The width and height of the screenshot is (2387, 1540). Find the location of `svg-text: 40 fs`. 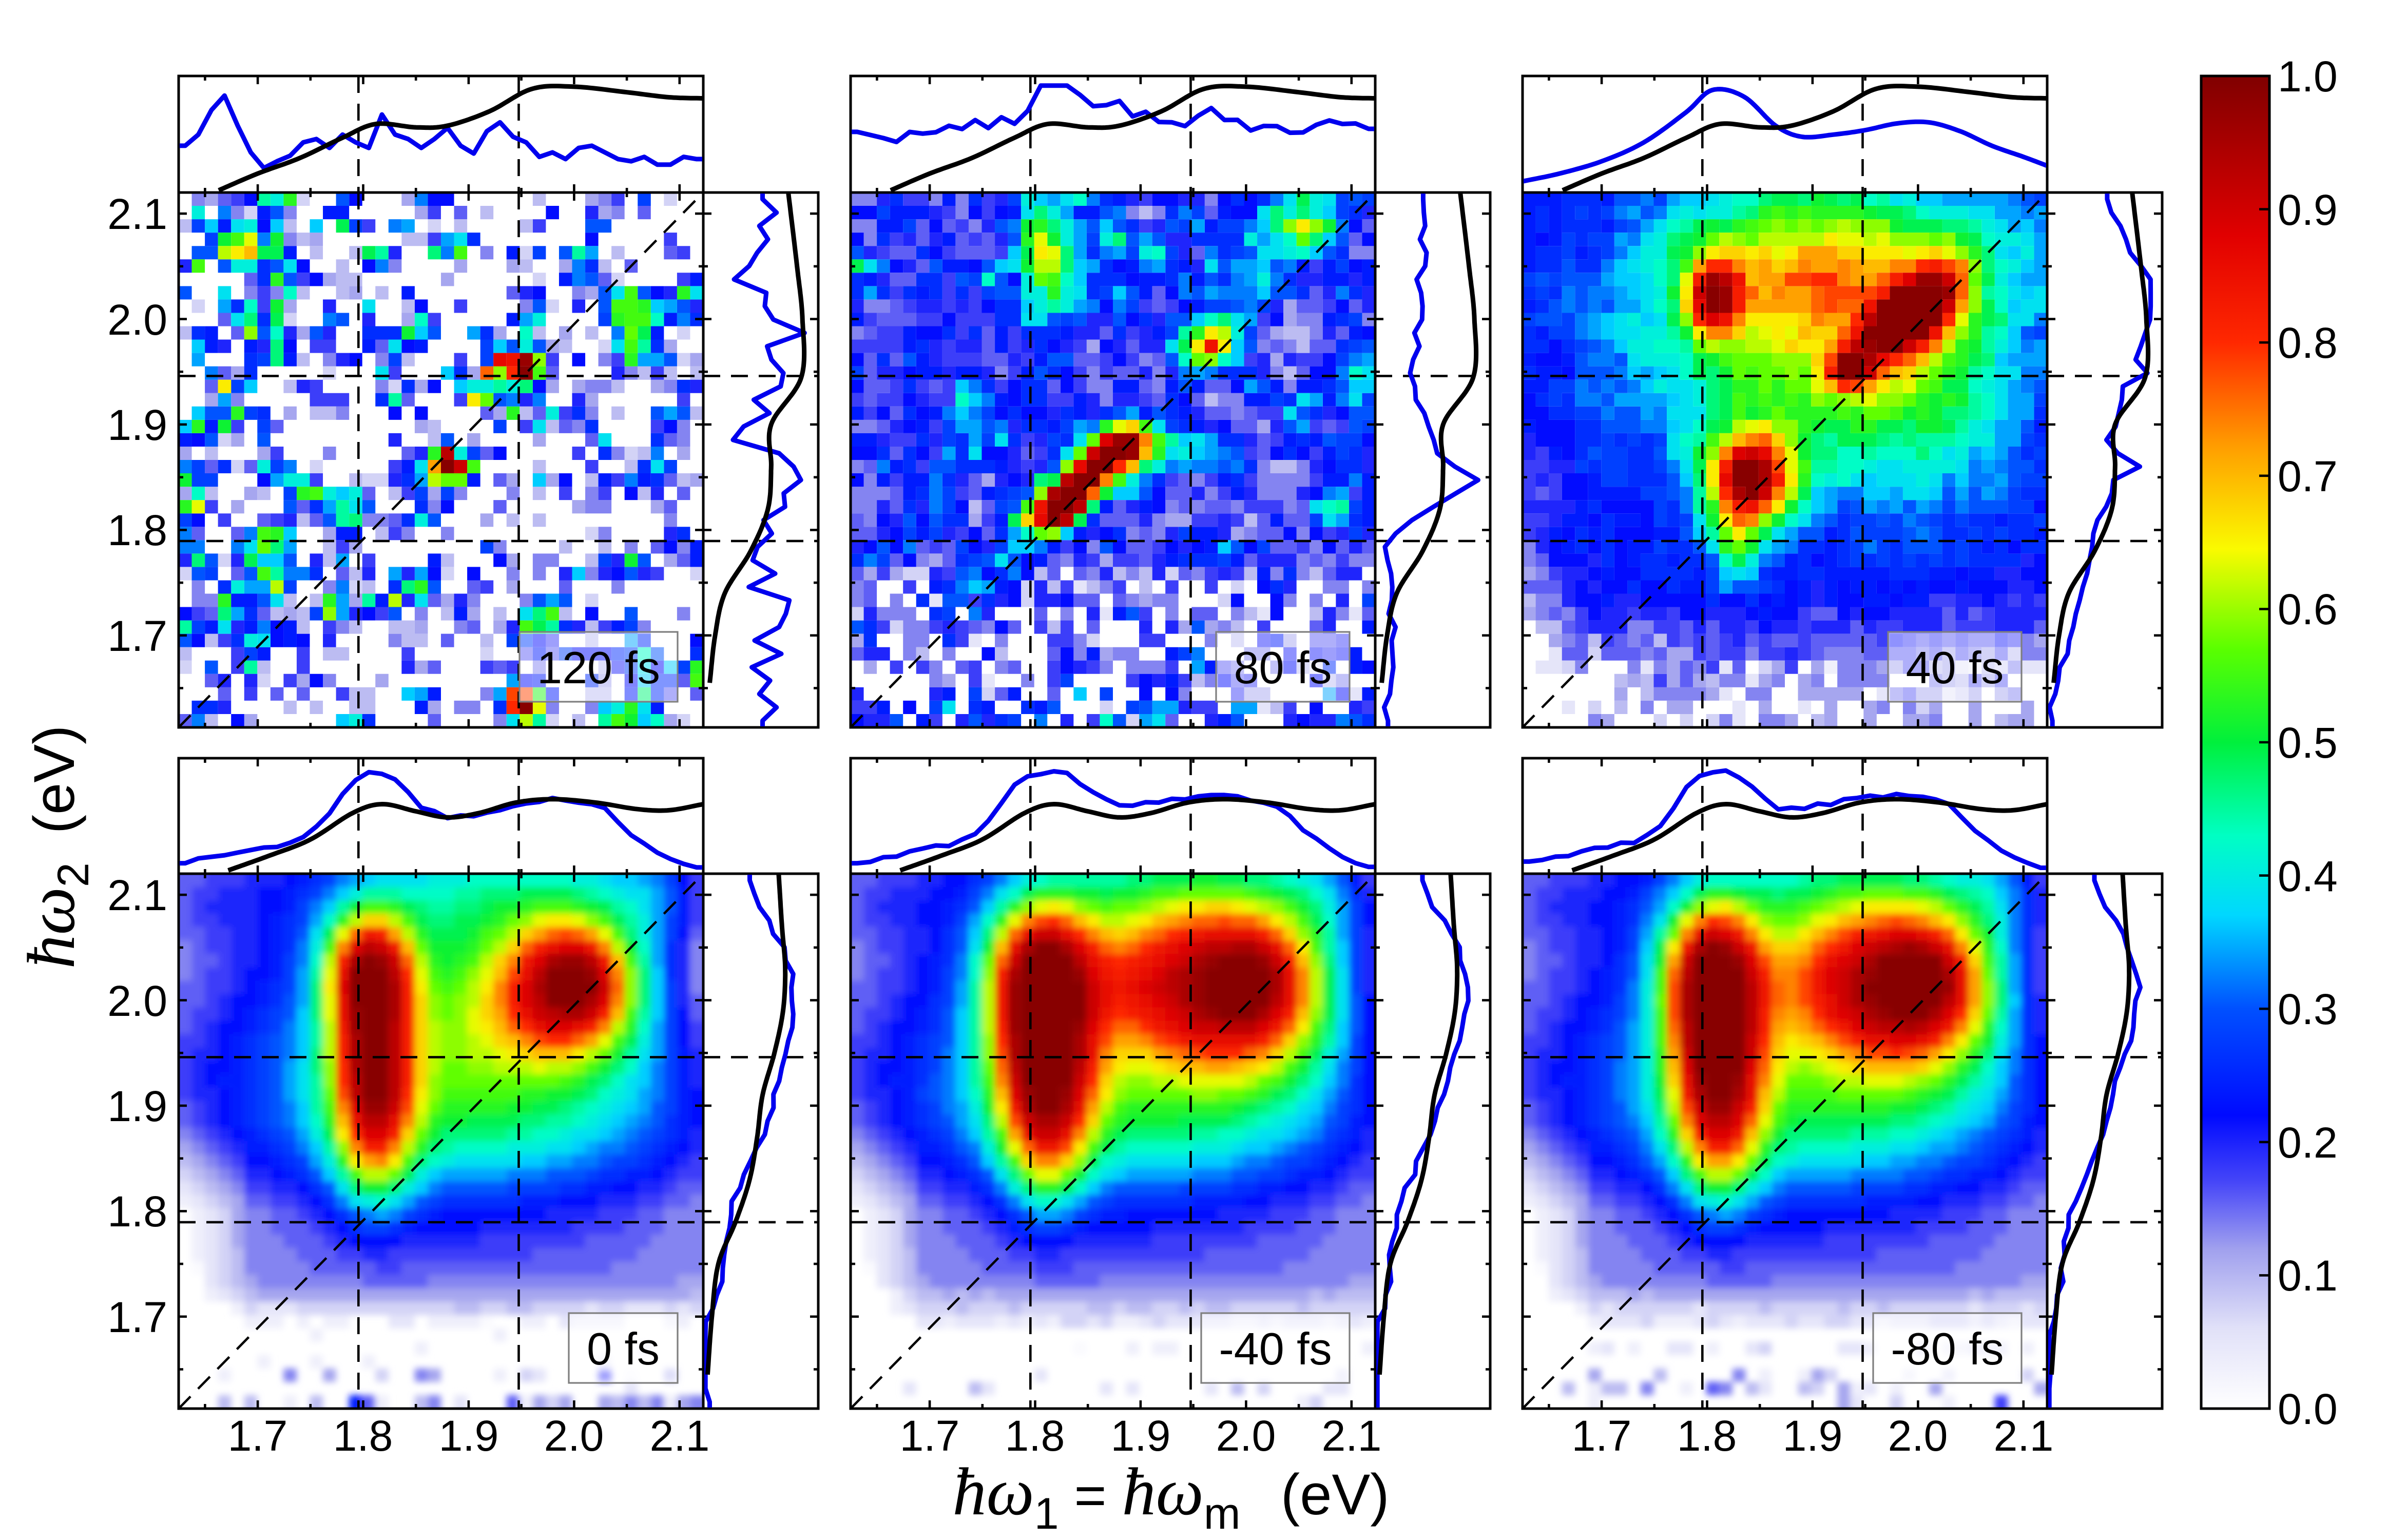

svg-text: 40 fs is located at coordinates (1955, 667).